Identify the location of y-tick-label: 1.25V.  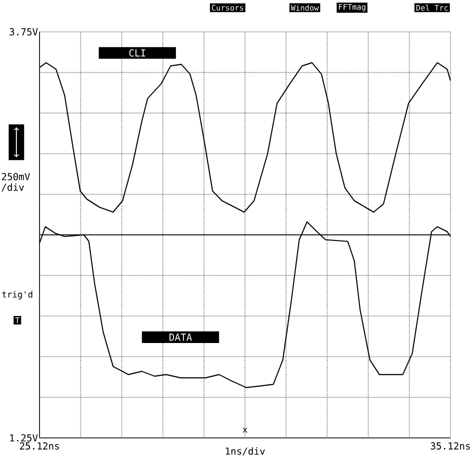
(24, 438).